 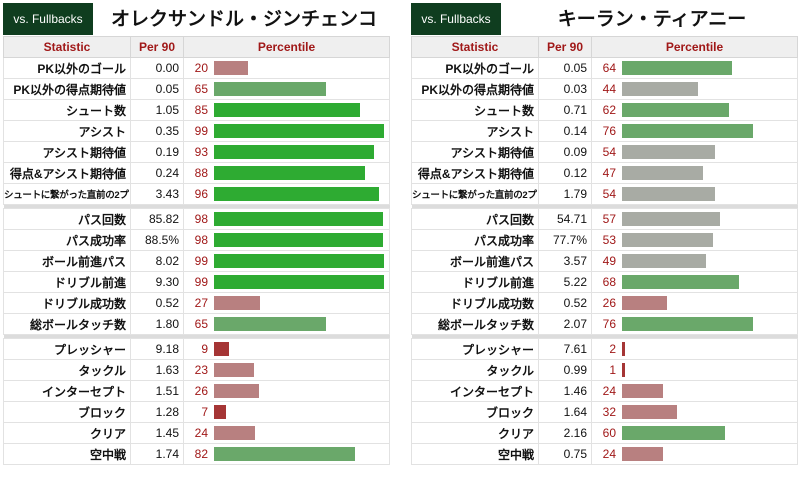 I want to click on stat-label: 空中戦, so click(x=67, y=454).